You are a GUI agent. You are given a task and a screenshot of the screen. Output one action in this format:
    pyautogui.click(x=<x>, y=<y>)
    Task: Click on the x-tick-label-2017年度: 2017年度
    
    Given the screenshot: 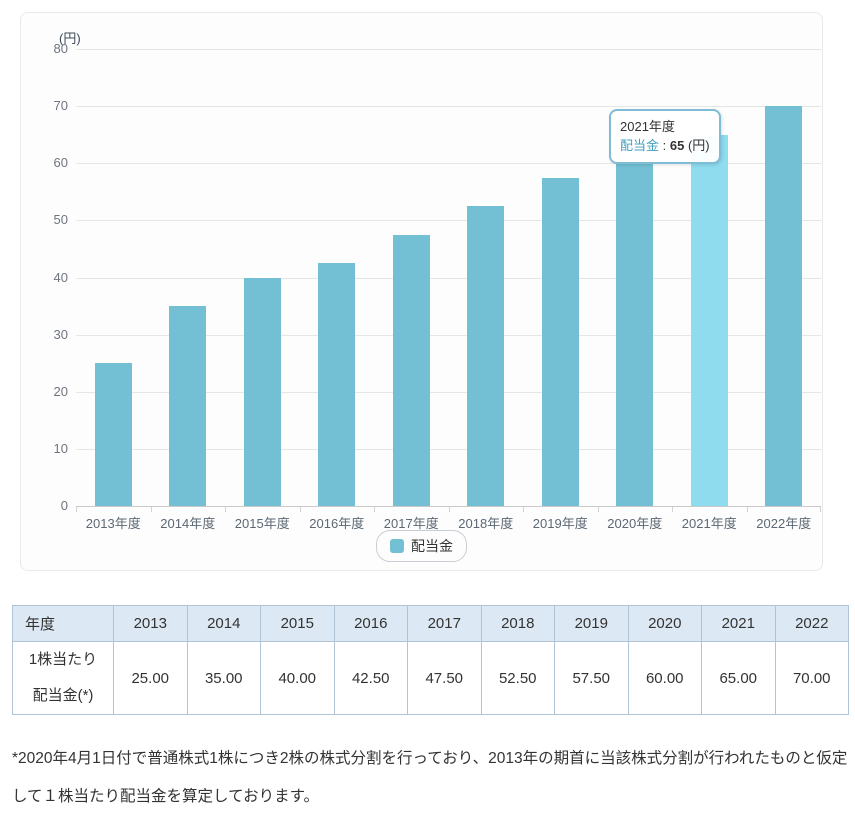 What is the action you would take?
    pyautogui.click(x=411, y=523)
    